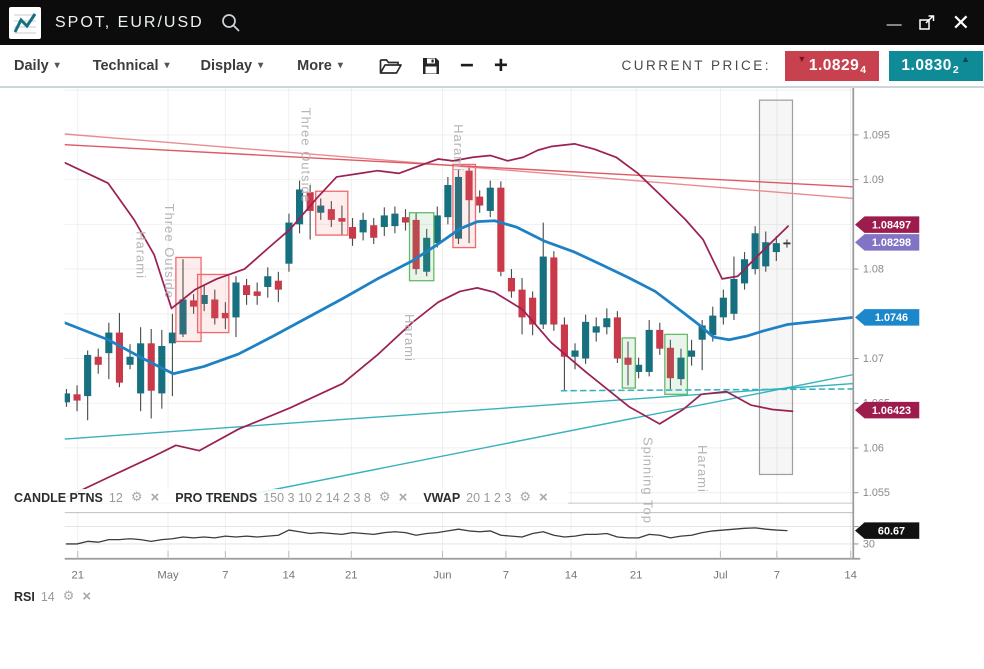  I want to click on dropdown-timeframe: Daily ▾, so click(37, 66).